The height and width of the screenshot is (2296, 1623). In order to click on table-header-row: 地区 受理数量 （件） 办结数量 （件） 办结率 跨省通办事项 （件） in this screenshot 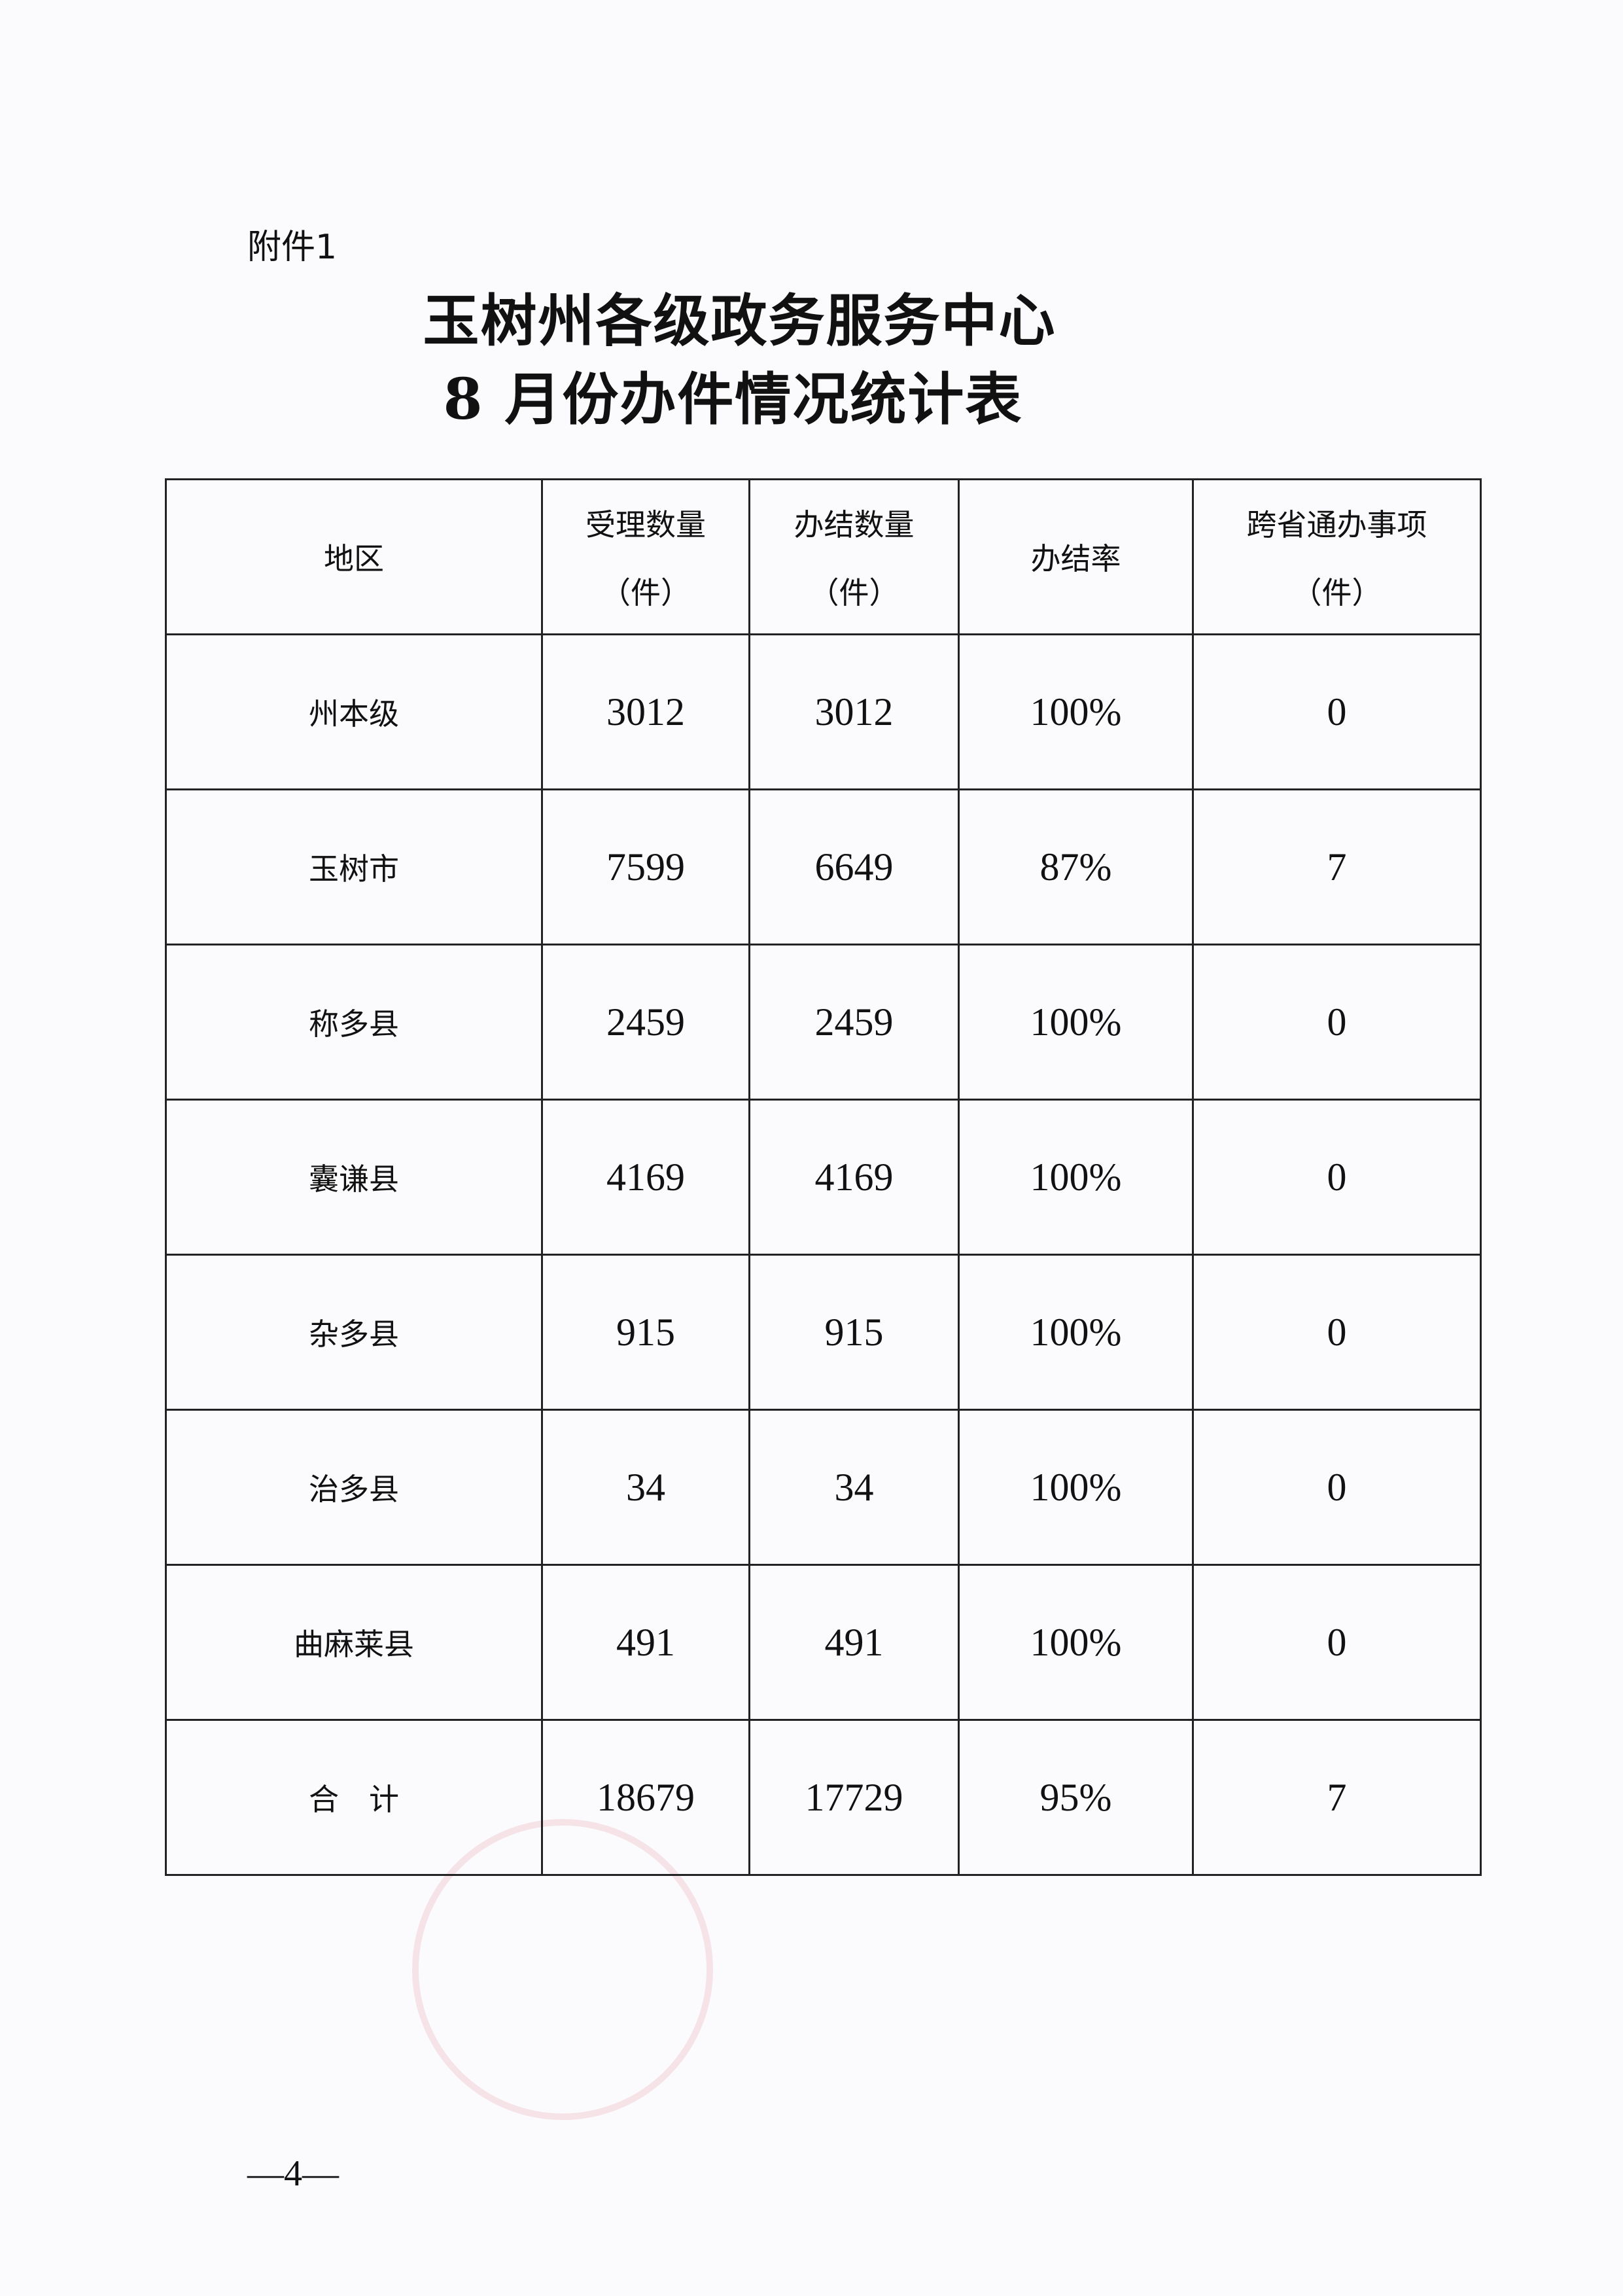, I will do `click(824, 556)`.